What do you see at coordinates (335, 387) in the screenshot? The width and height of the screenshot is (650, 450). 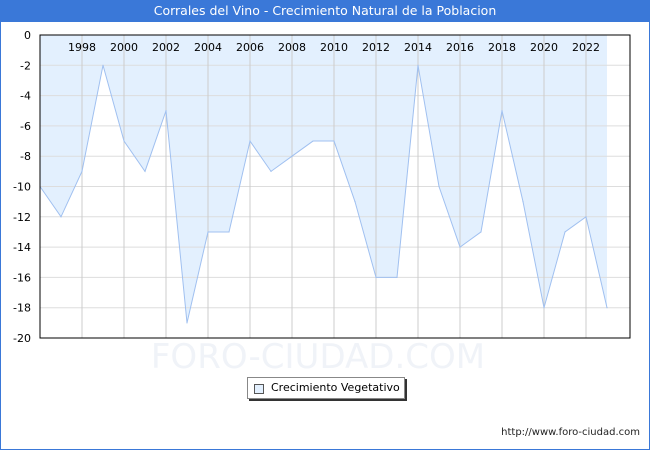 I see `legend-label: Crecimiento Vegetativo` at bounding box center [335, 387].